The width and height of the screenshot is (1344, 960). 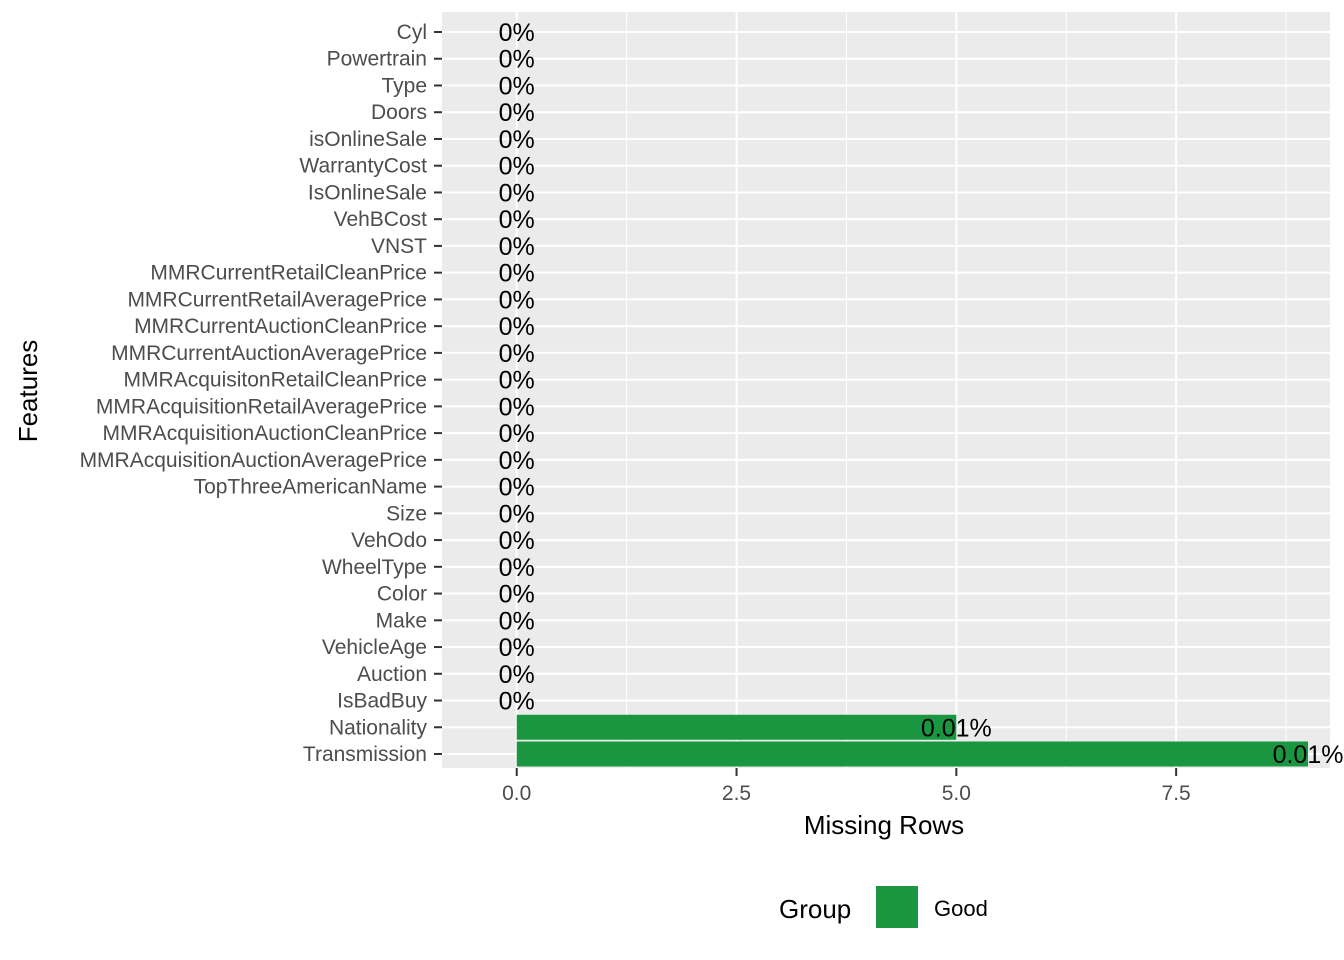 I want to click on bar-label-TopThreeAmericanName: 0%, so click(x=517, y=488).